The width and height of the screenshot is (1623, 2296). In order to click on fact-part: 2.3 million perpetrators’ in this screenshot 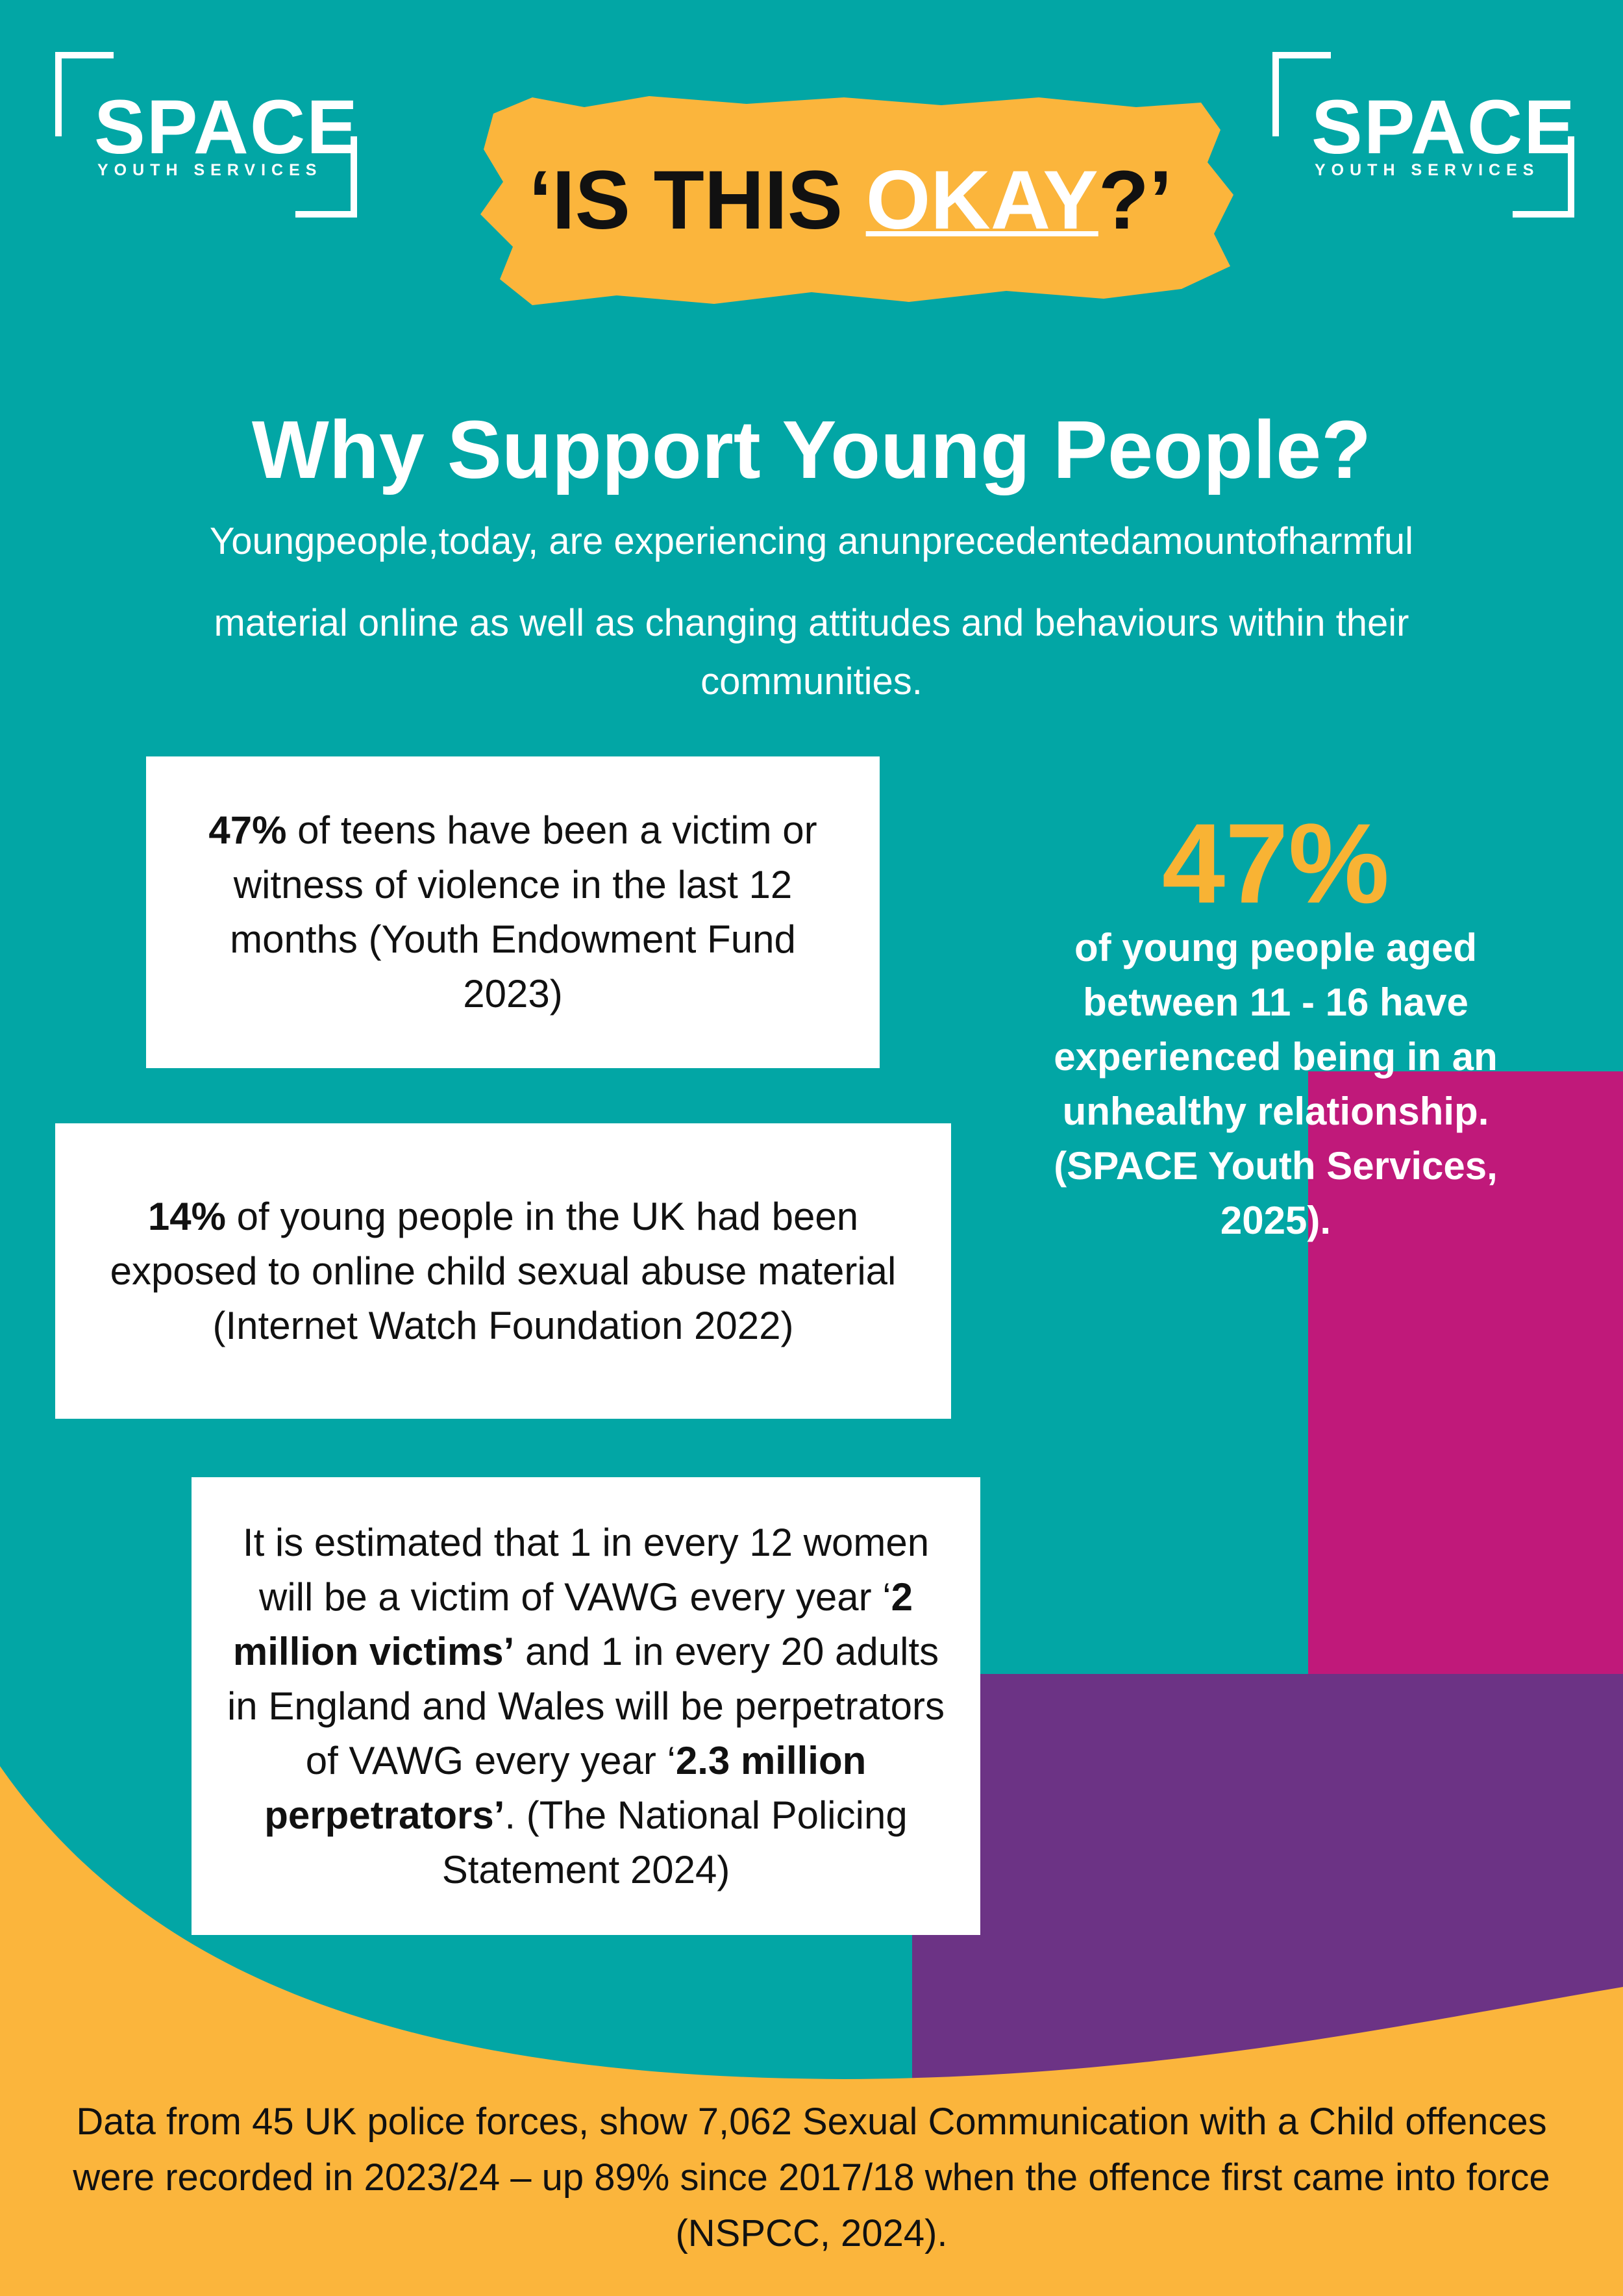, I will do `click(566, 1787)`.